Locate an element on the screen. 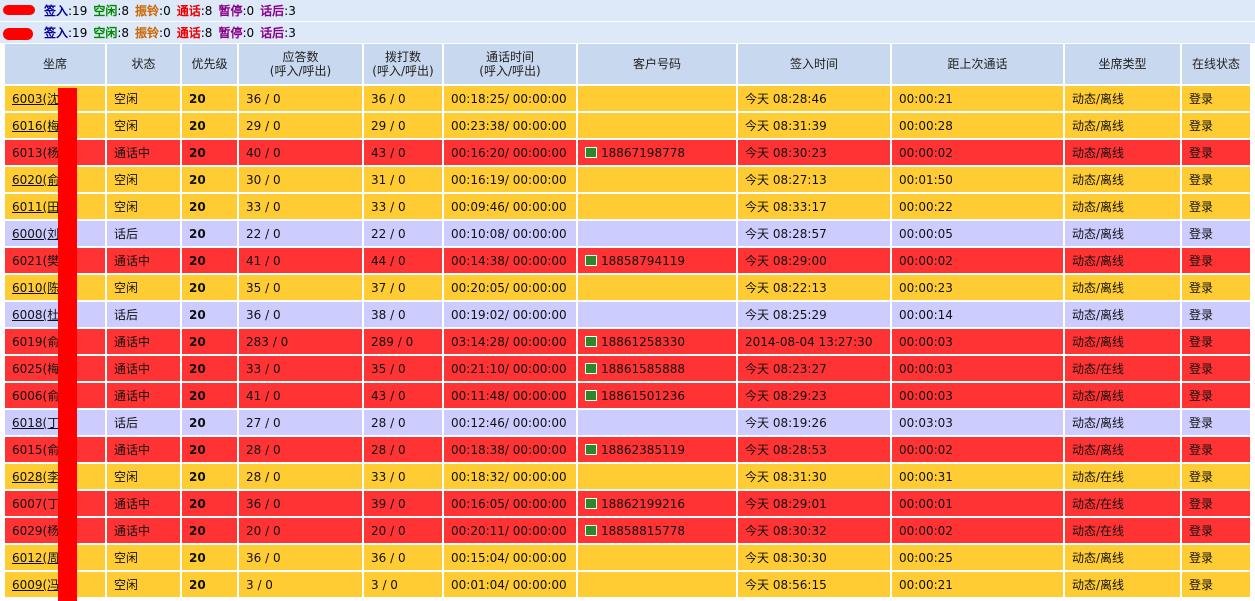 The height and width of the screenshot is (601, 1255). cell: 18862199216 is located at coordinates (657, 503).